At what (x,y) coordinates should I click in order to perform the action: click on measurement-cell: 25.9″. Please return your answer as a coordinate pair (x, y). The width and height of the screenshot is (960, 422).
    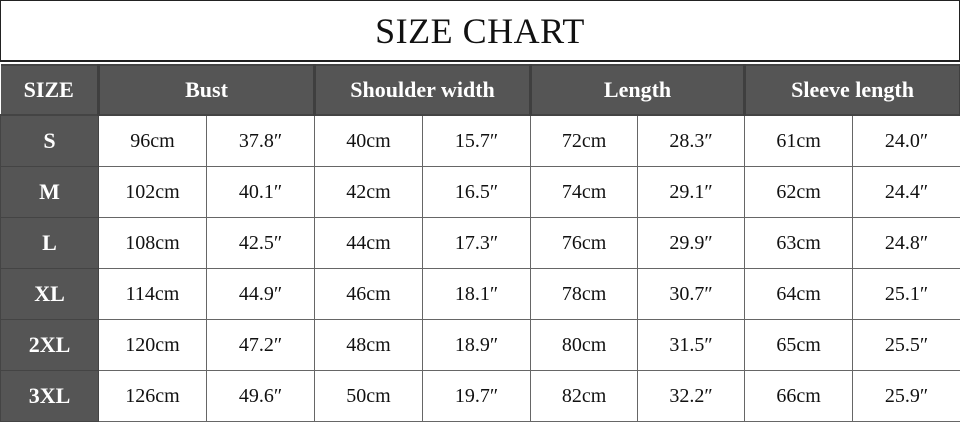
    Looking at the image, I should click on (906, 396).